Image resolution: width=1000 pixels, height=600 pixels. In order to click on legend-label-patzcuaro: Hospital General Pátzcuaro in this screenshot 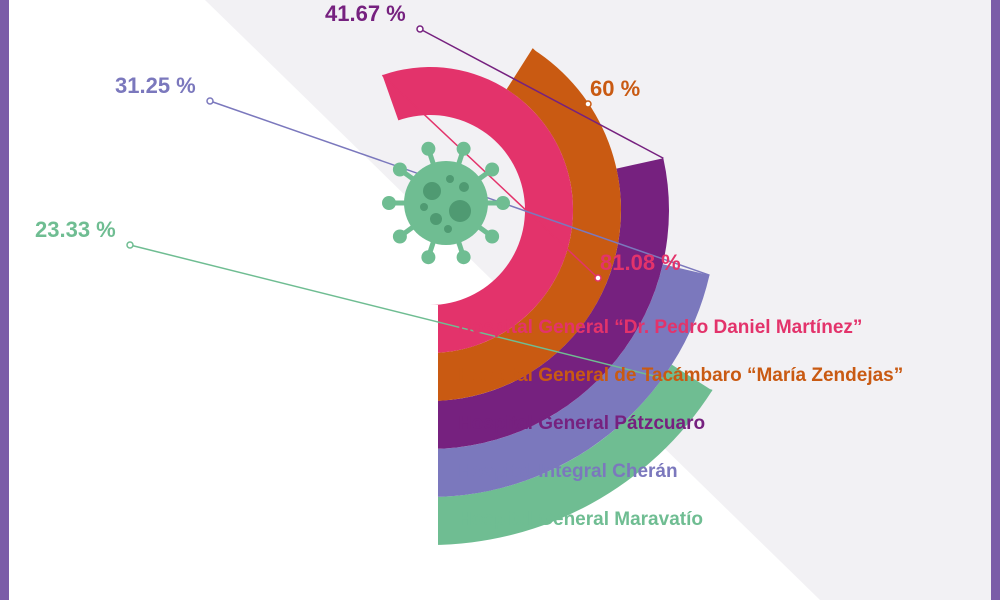, I will do `click(582, 423)`.